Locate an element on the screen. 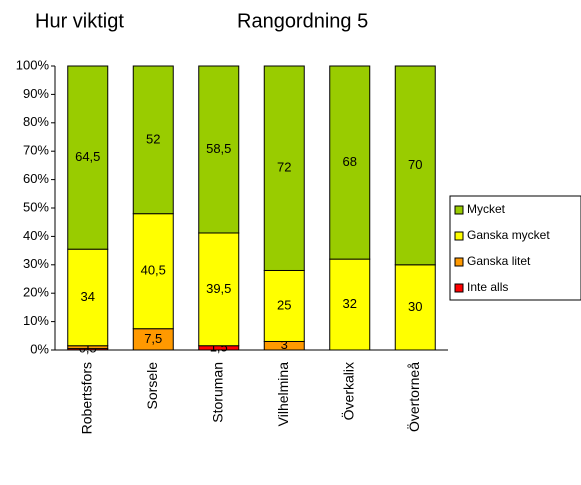 This screenshot has height=485, width=581. data-label: 40,5 is located at coordinates (153, 270).